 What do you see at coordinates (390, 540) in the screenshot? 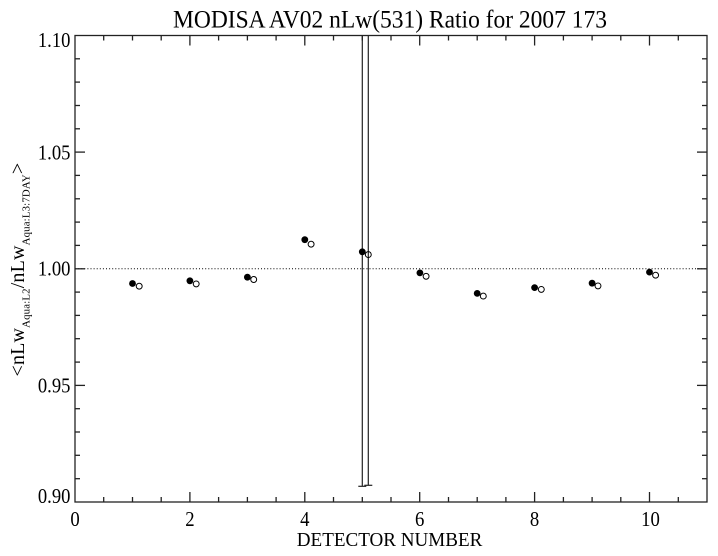
I see `svg-text: DETECTOR NUMBER` at bounding box center [390, 540].